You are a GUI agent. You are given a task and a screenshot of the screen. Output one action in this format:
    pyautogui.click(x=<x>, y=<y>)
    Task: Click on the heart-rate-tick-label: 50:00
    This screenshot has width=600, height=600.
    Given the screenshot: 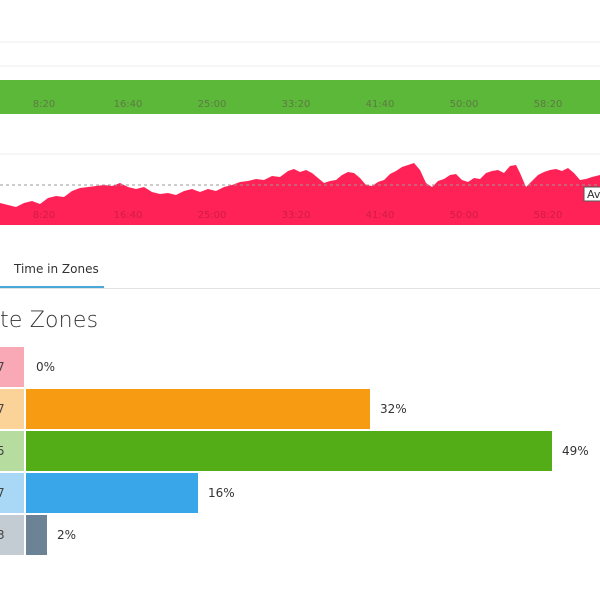 What is the action you would take?
    pyautogui.click(x=464, y=215)
    